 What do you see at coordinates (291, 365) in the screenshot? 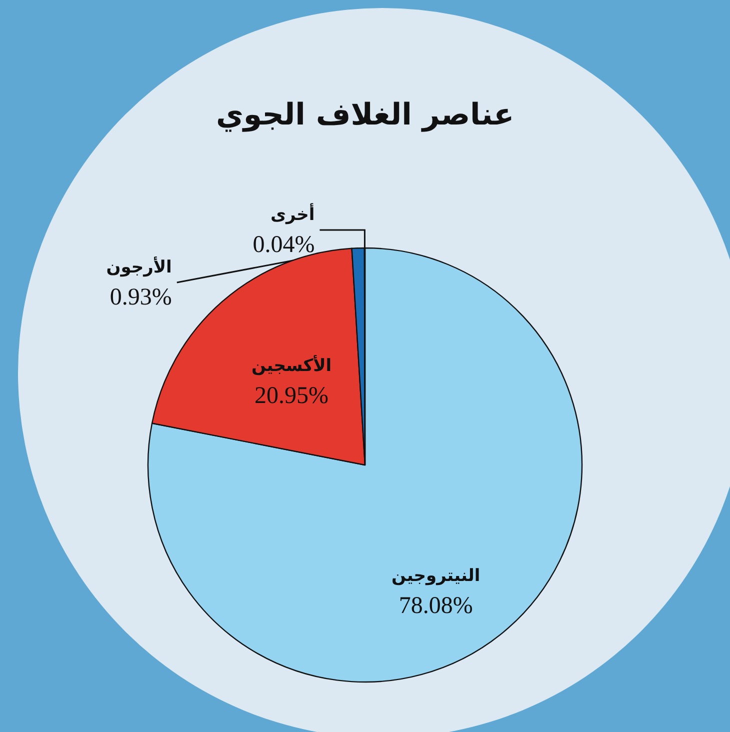
I see `slice-label: الأكسجين` at bounding box center [291, 365].